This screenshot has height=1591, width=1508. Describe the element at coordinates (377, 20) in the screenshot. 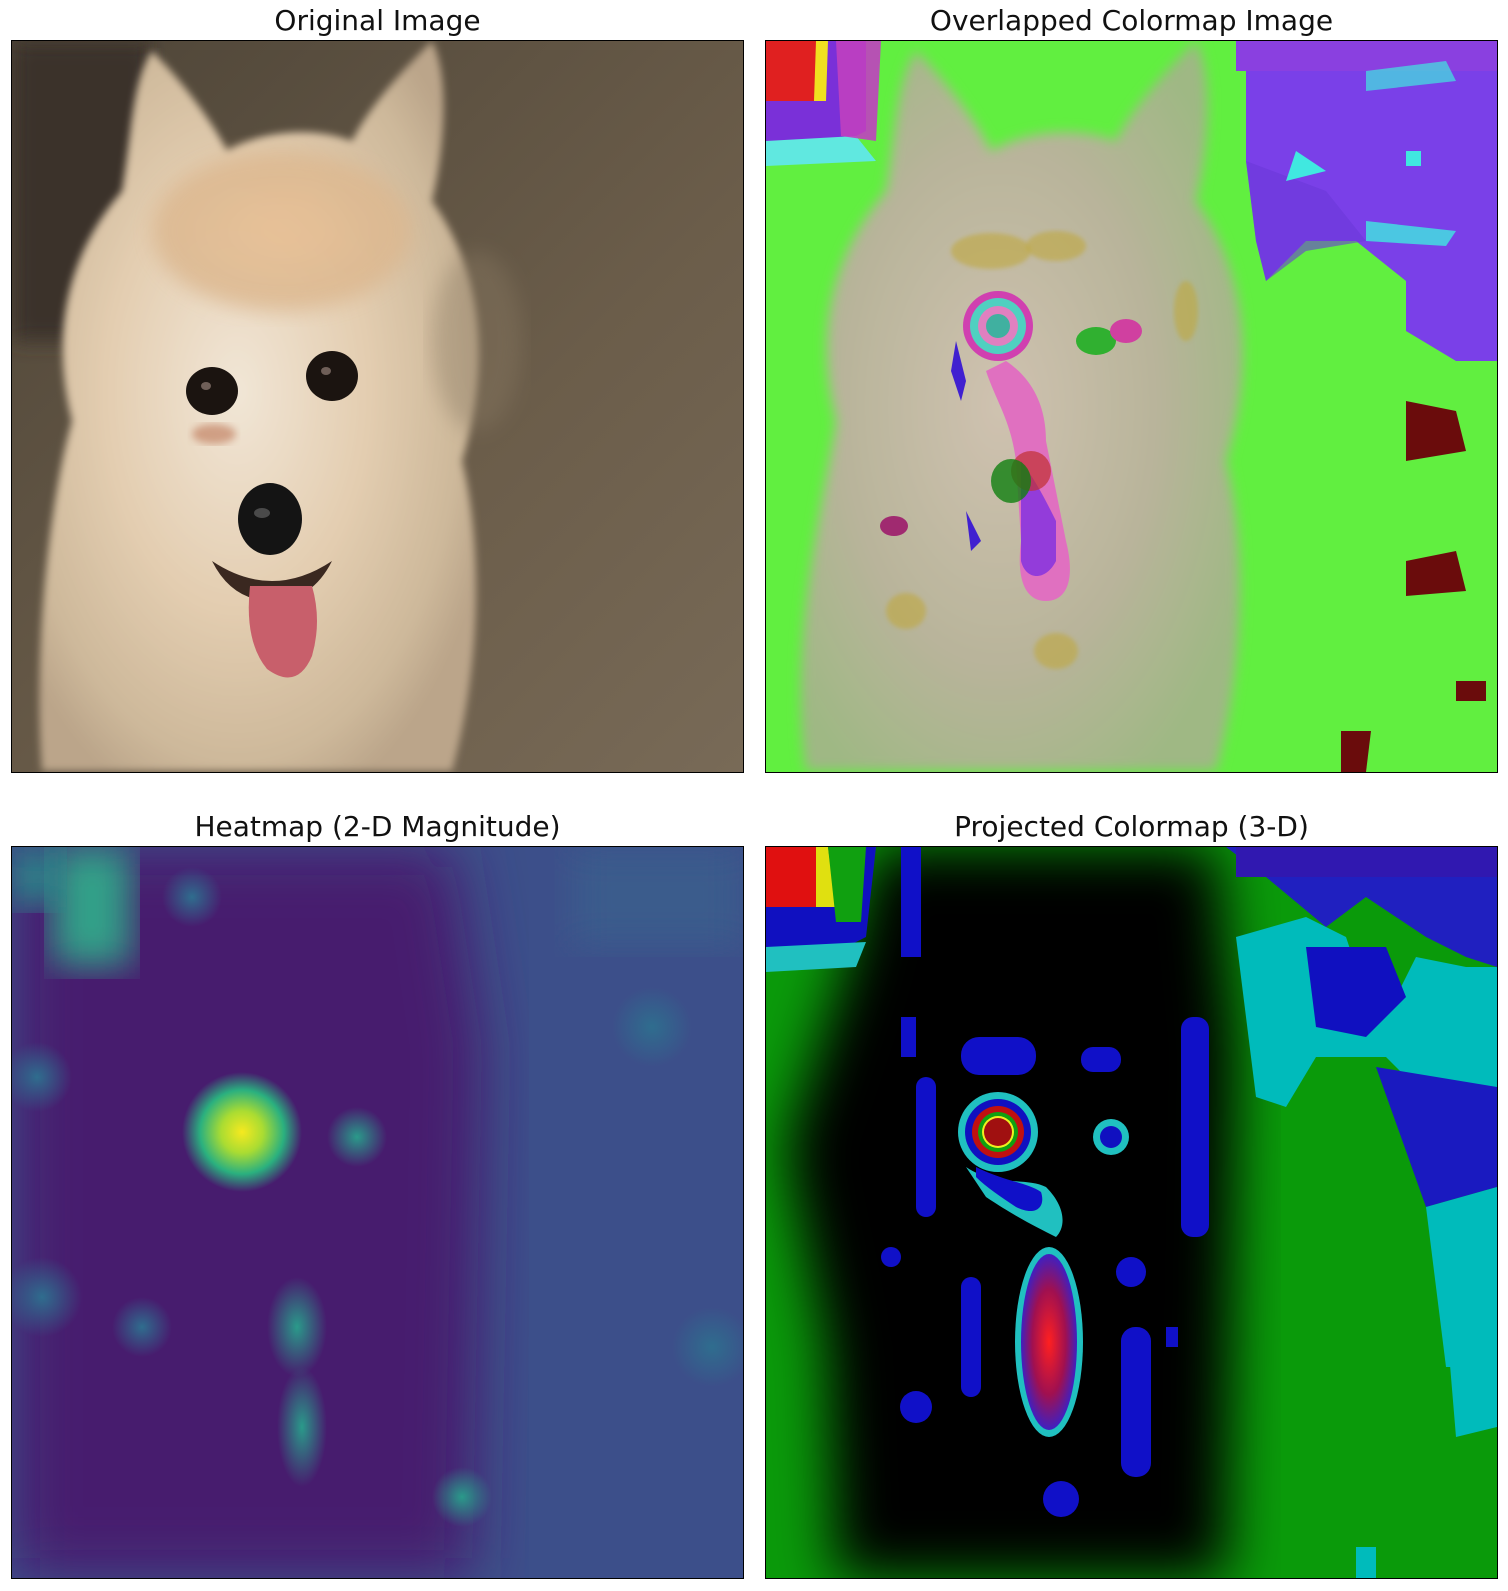

I see `panel-title: Original Image` at that location.